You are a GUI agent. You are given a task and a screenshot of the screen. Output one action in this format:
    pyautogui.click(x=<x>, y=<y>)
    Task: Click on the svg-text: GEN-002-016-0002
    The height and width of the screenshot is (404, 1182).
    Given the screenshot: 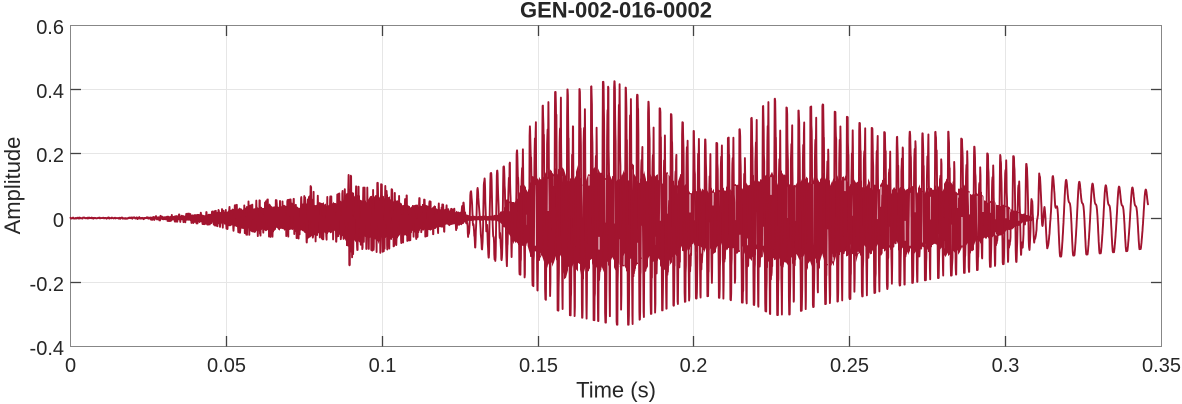 What is the action you would take?
    pyautogui.click(x=616, y=11)
    